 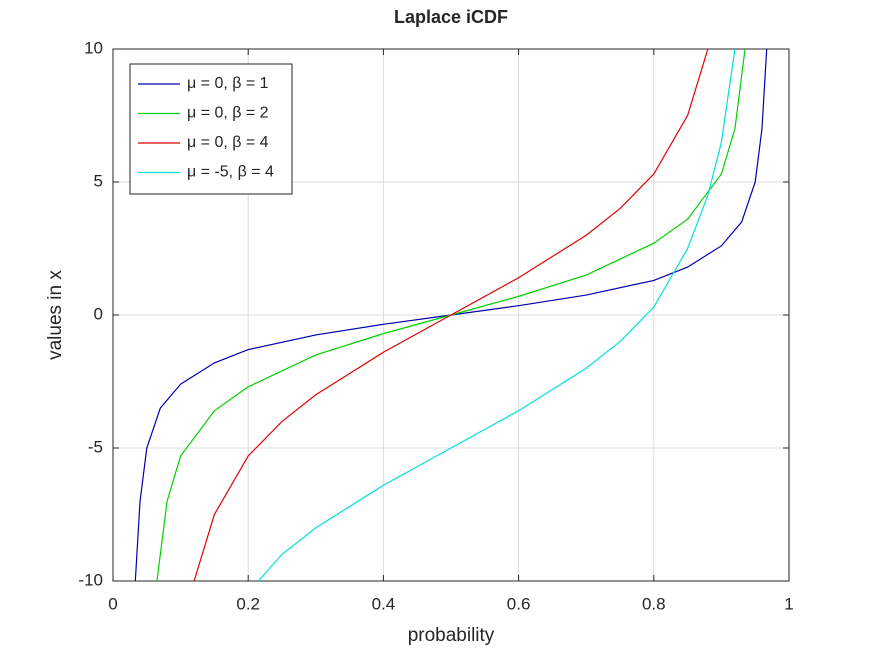 I want to click on y-tick-label: 0, so click(x=98, y=313).